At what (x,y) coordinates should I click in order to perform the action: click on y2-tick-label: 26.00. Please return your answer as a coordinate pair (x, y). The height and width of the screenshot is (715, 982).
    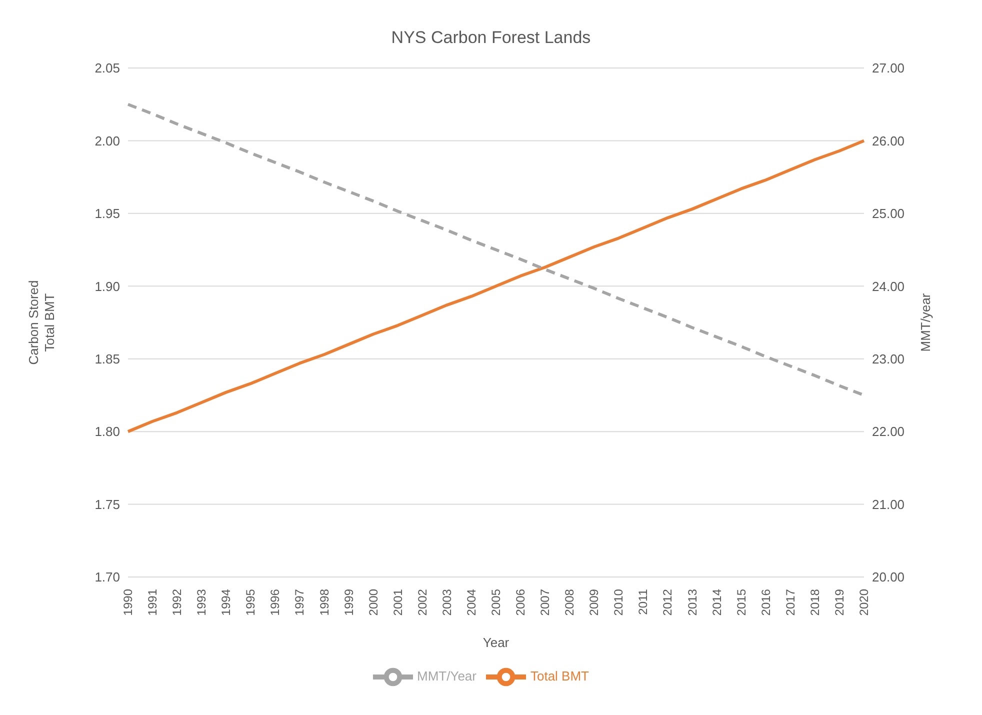
    Looking at the image, I should click on (888, 140).